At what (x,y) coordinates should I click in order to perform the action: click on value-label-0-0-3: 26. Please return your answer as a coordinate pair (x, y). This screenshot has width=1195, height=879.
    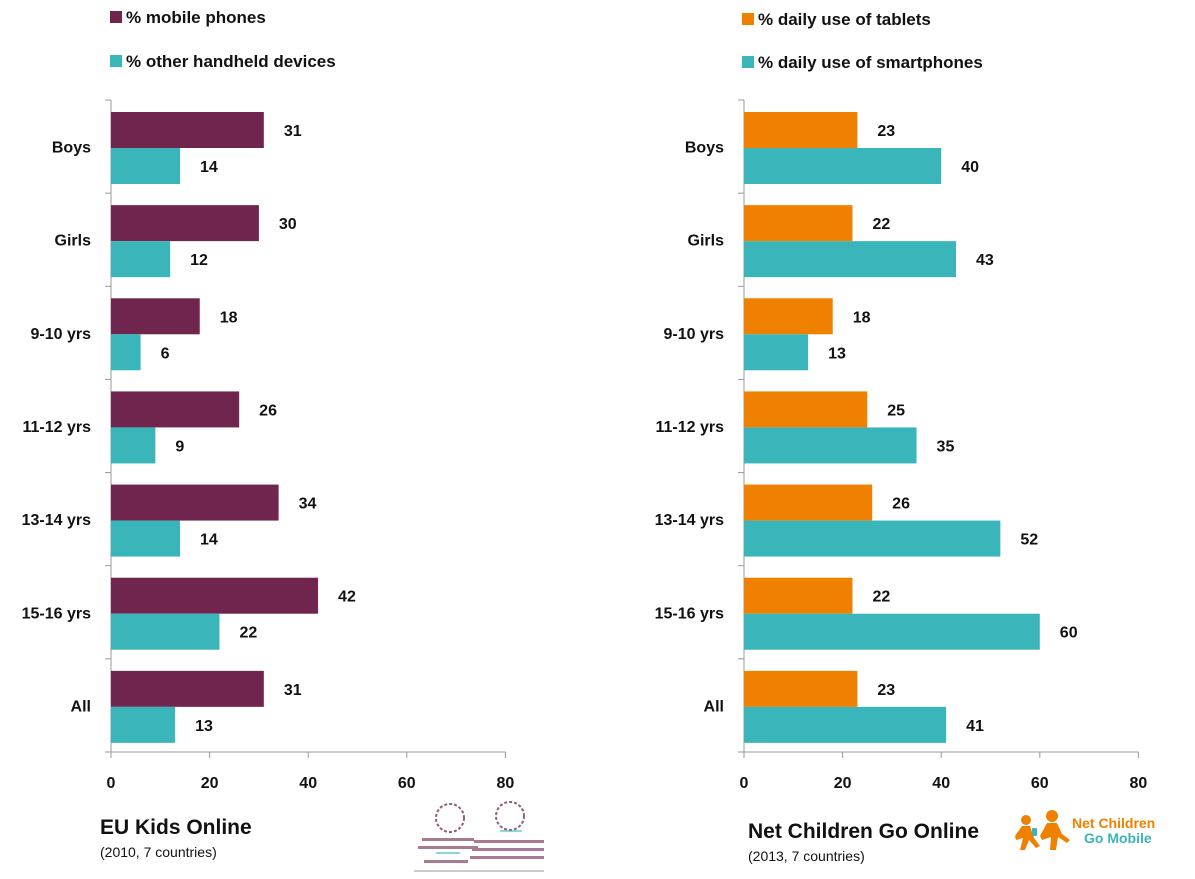
    Looking at the image, I should click on (268, 410).